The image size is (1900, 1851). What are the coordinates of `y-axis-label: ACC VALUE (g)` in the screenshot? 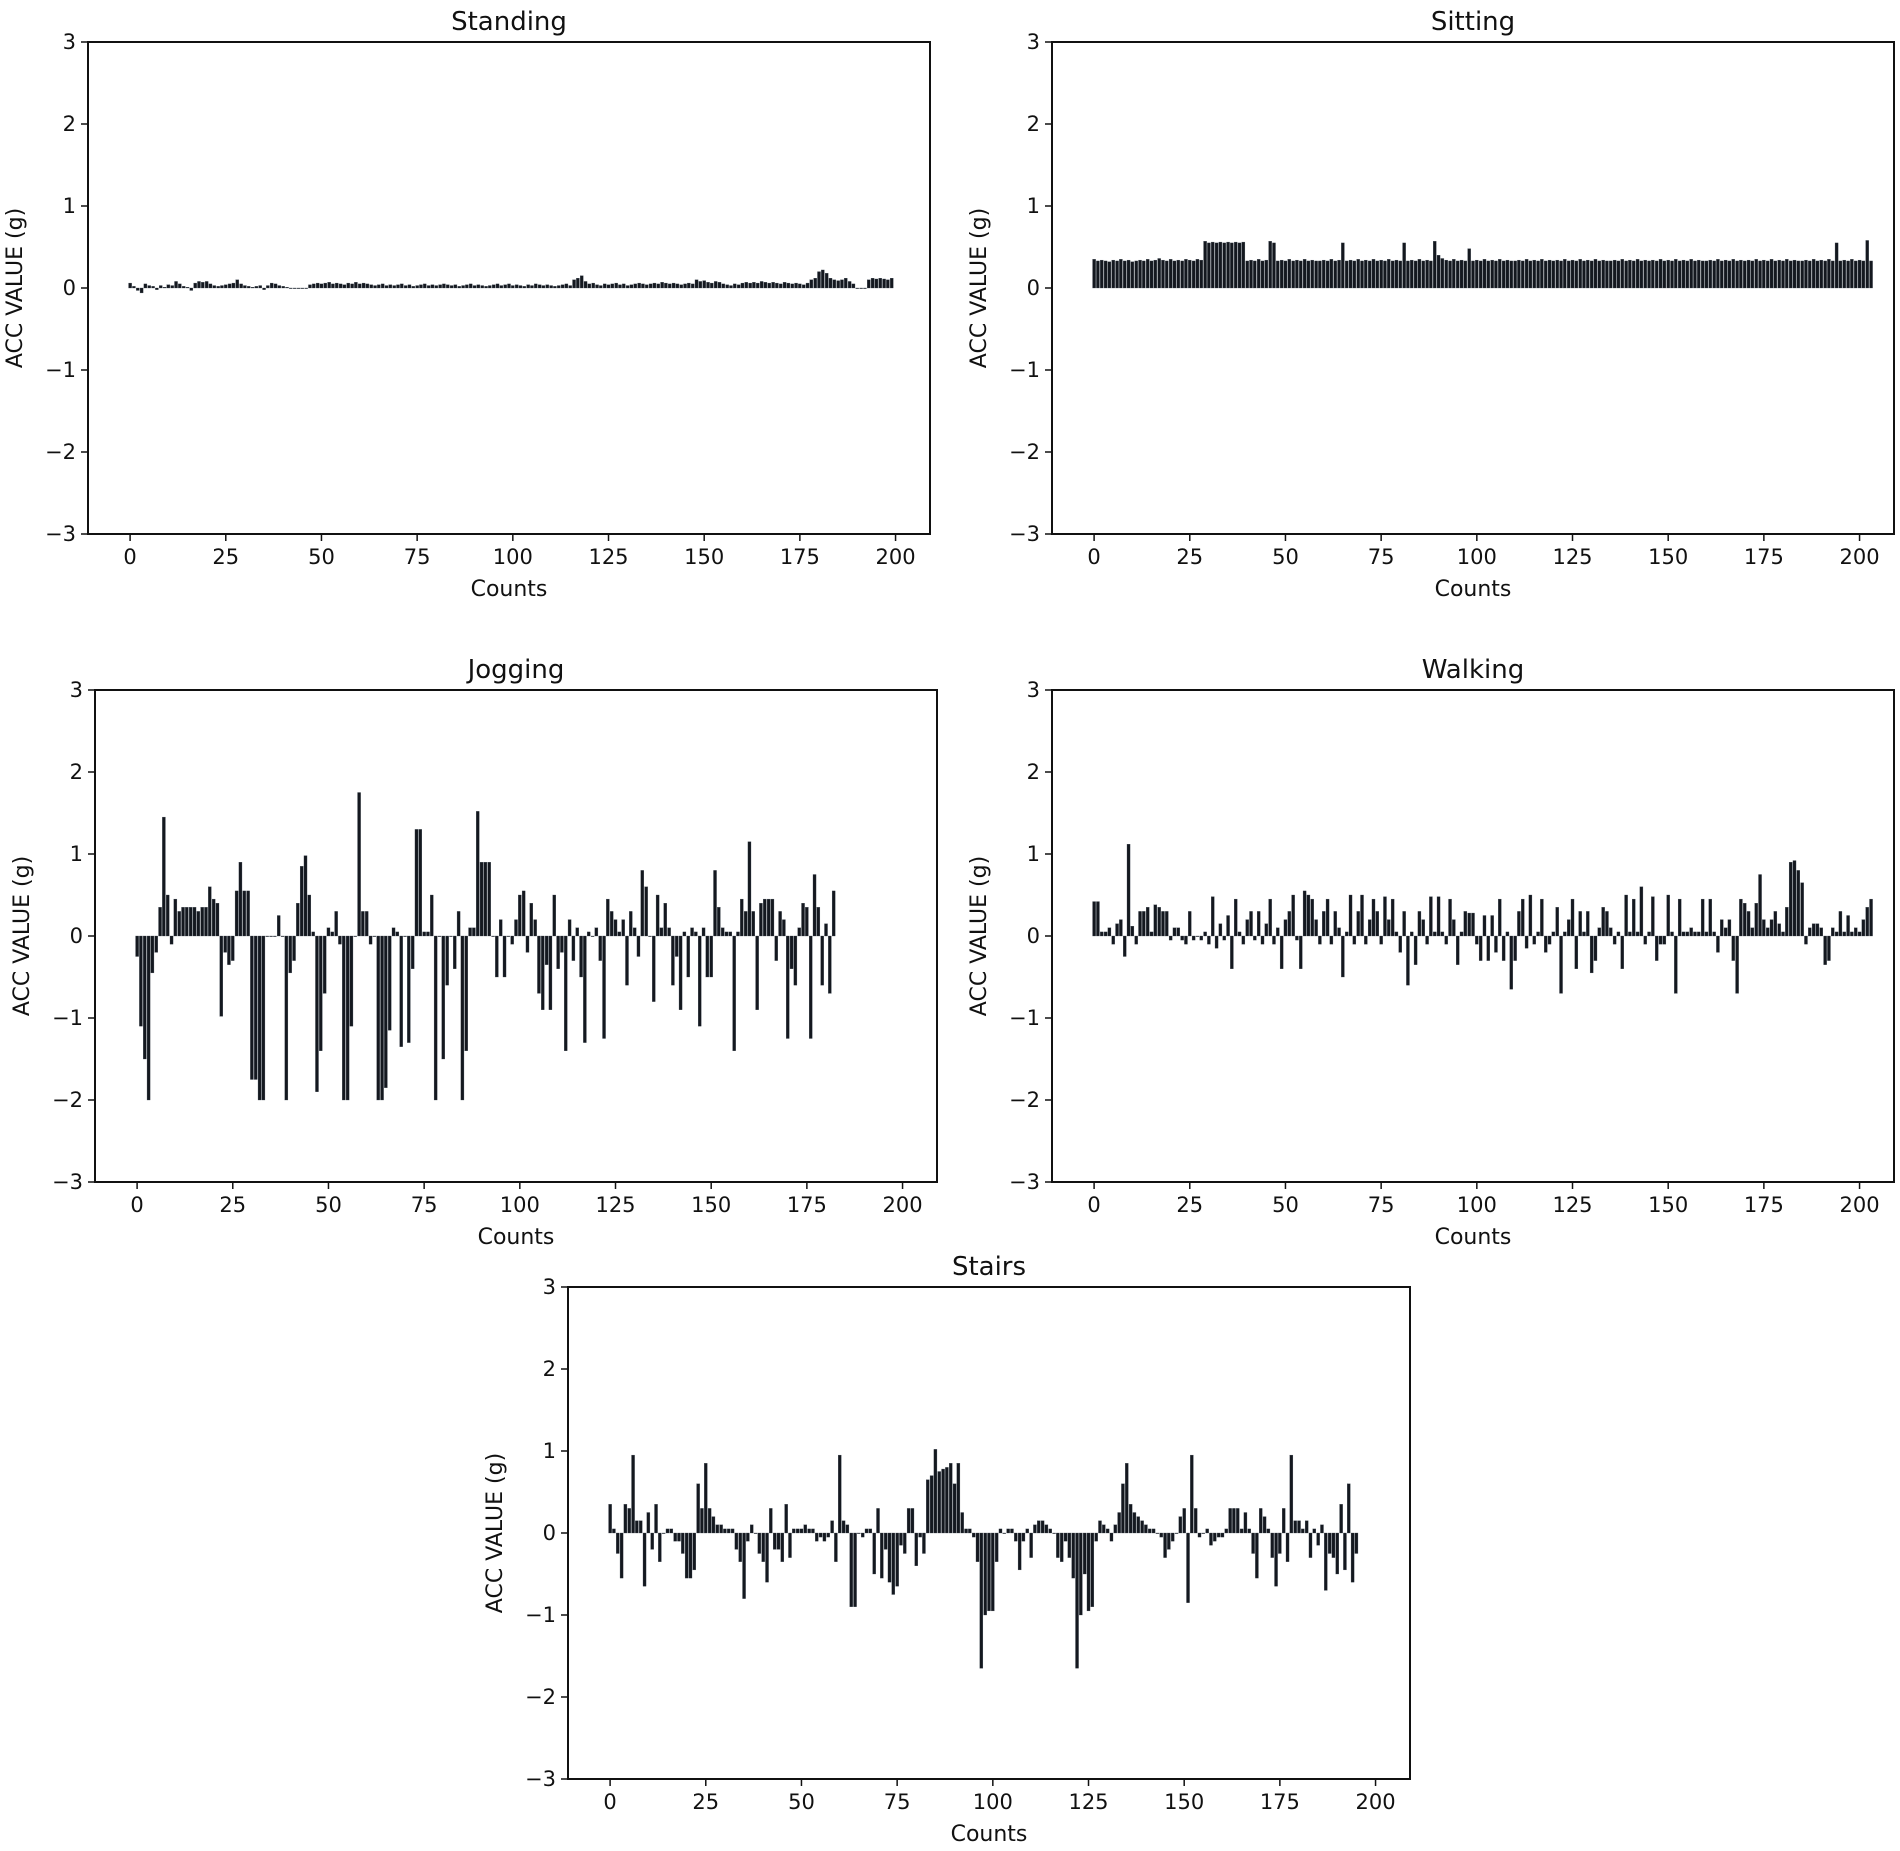 It's located at (495, 1533).